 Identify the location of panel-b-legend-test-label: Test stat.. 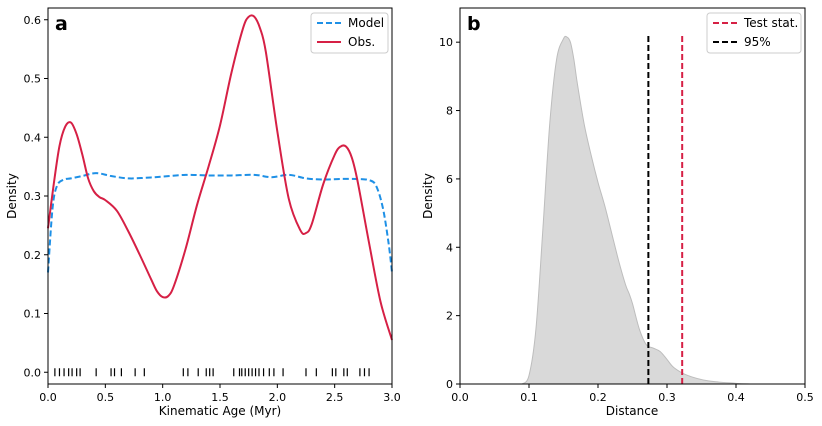
(770, 23).